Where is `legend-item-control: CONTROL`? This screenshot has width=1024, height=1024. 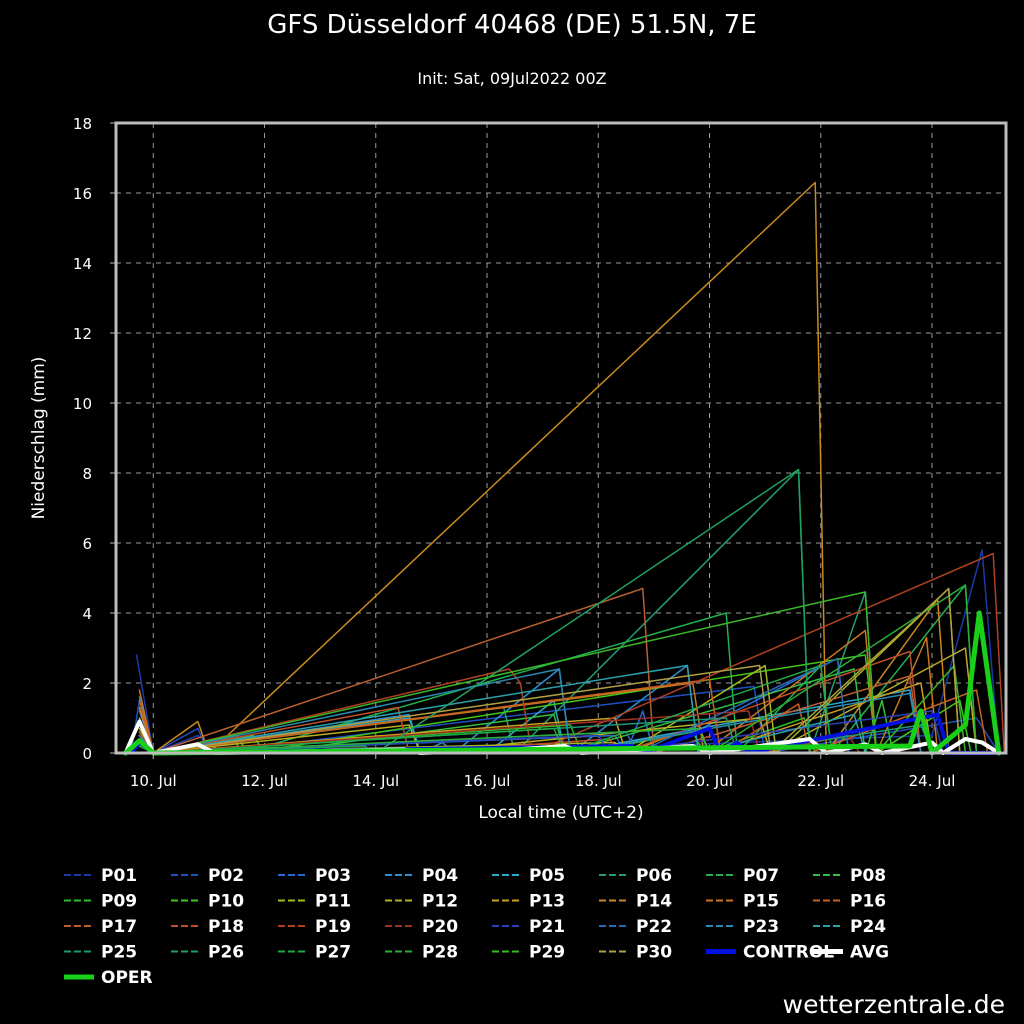 legend-item-control: CONTROL is located at coordinates (770, 953).